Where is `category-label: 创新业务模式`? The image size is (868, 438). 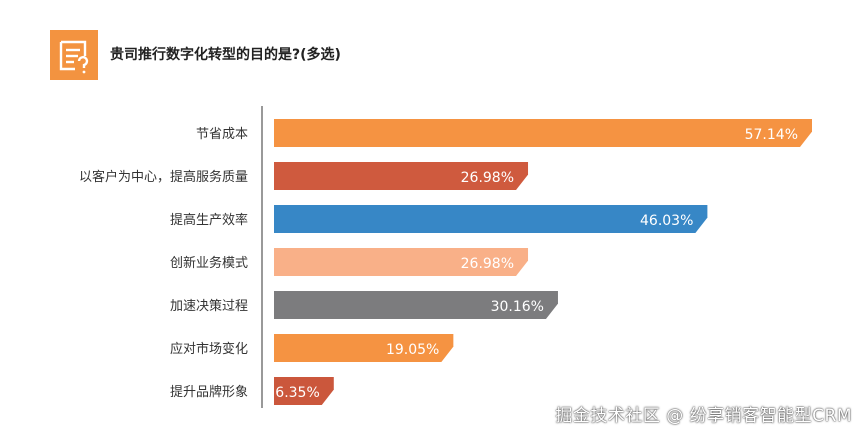
category-label: 创新业务模式 is located at coordinates (209, 263).